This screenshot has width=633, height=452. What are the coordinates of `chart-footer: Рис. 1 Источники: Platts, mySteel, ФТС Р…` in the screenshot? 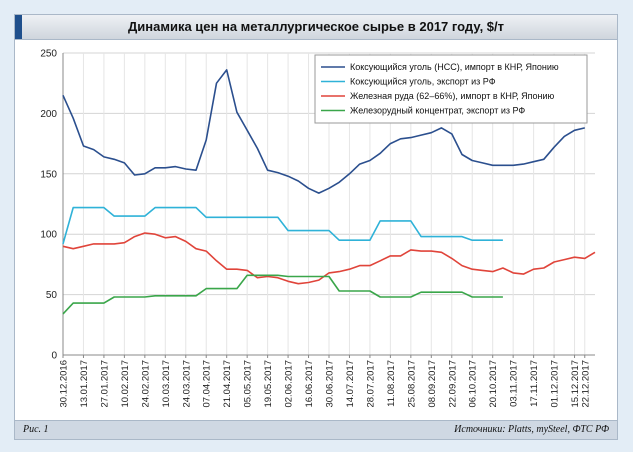 It's located at (316, 429).